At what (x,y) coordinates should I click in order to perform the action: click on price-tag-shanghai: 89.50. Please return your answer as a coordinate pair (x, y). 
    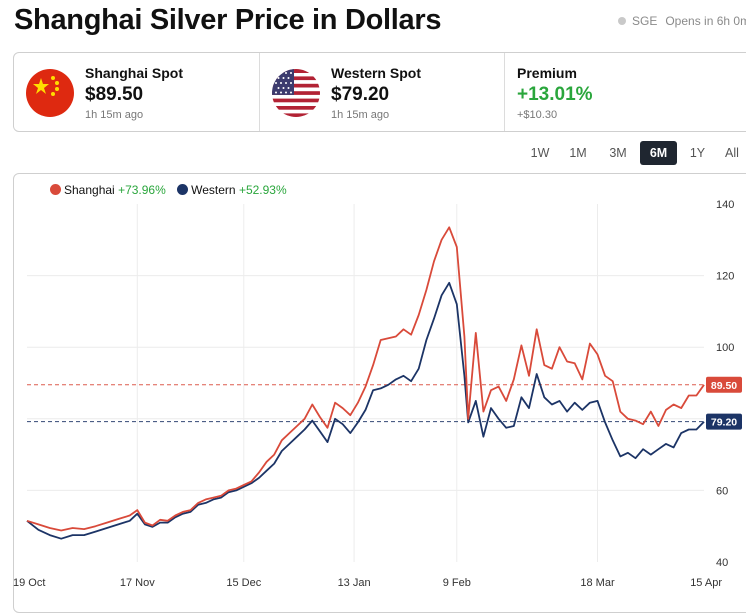
    Looking at the image, I should click on (724, 386).